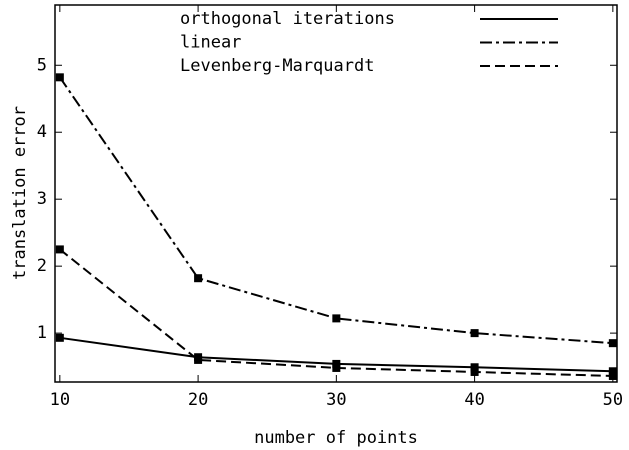 This screenshot has height=450, width=629. What do you see at coordinates (277, 66) in the screenshot?
I see `legend-label: Levenberg-Marquardt` at bounding box center [277, 66].